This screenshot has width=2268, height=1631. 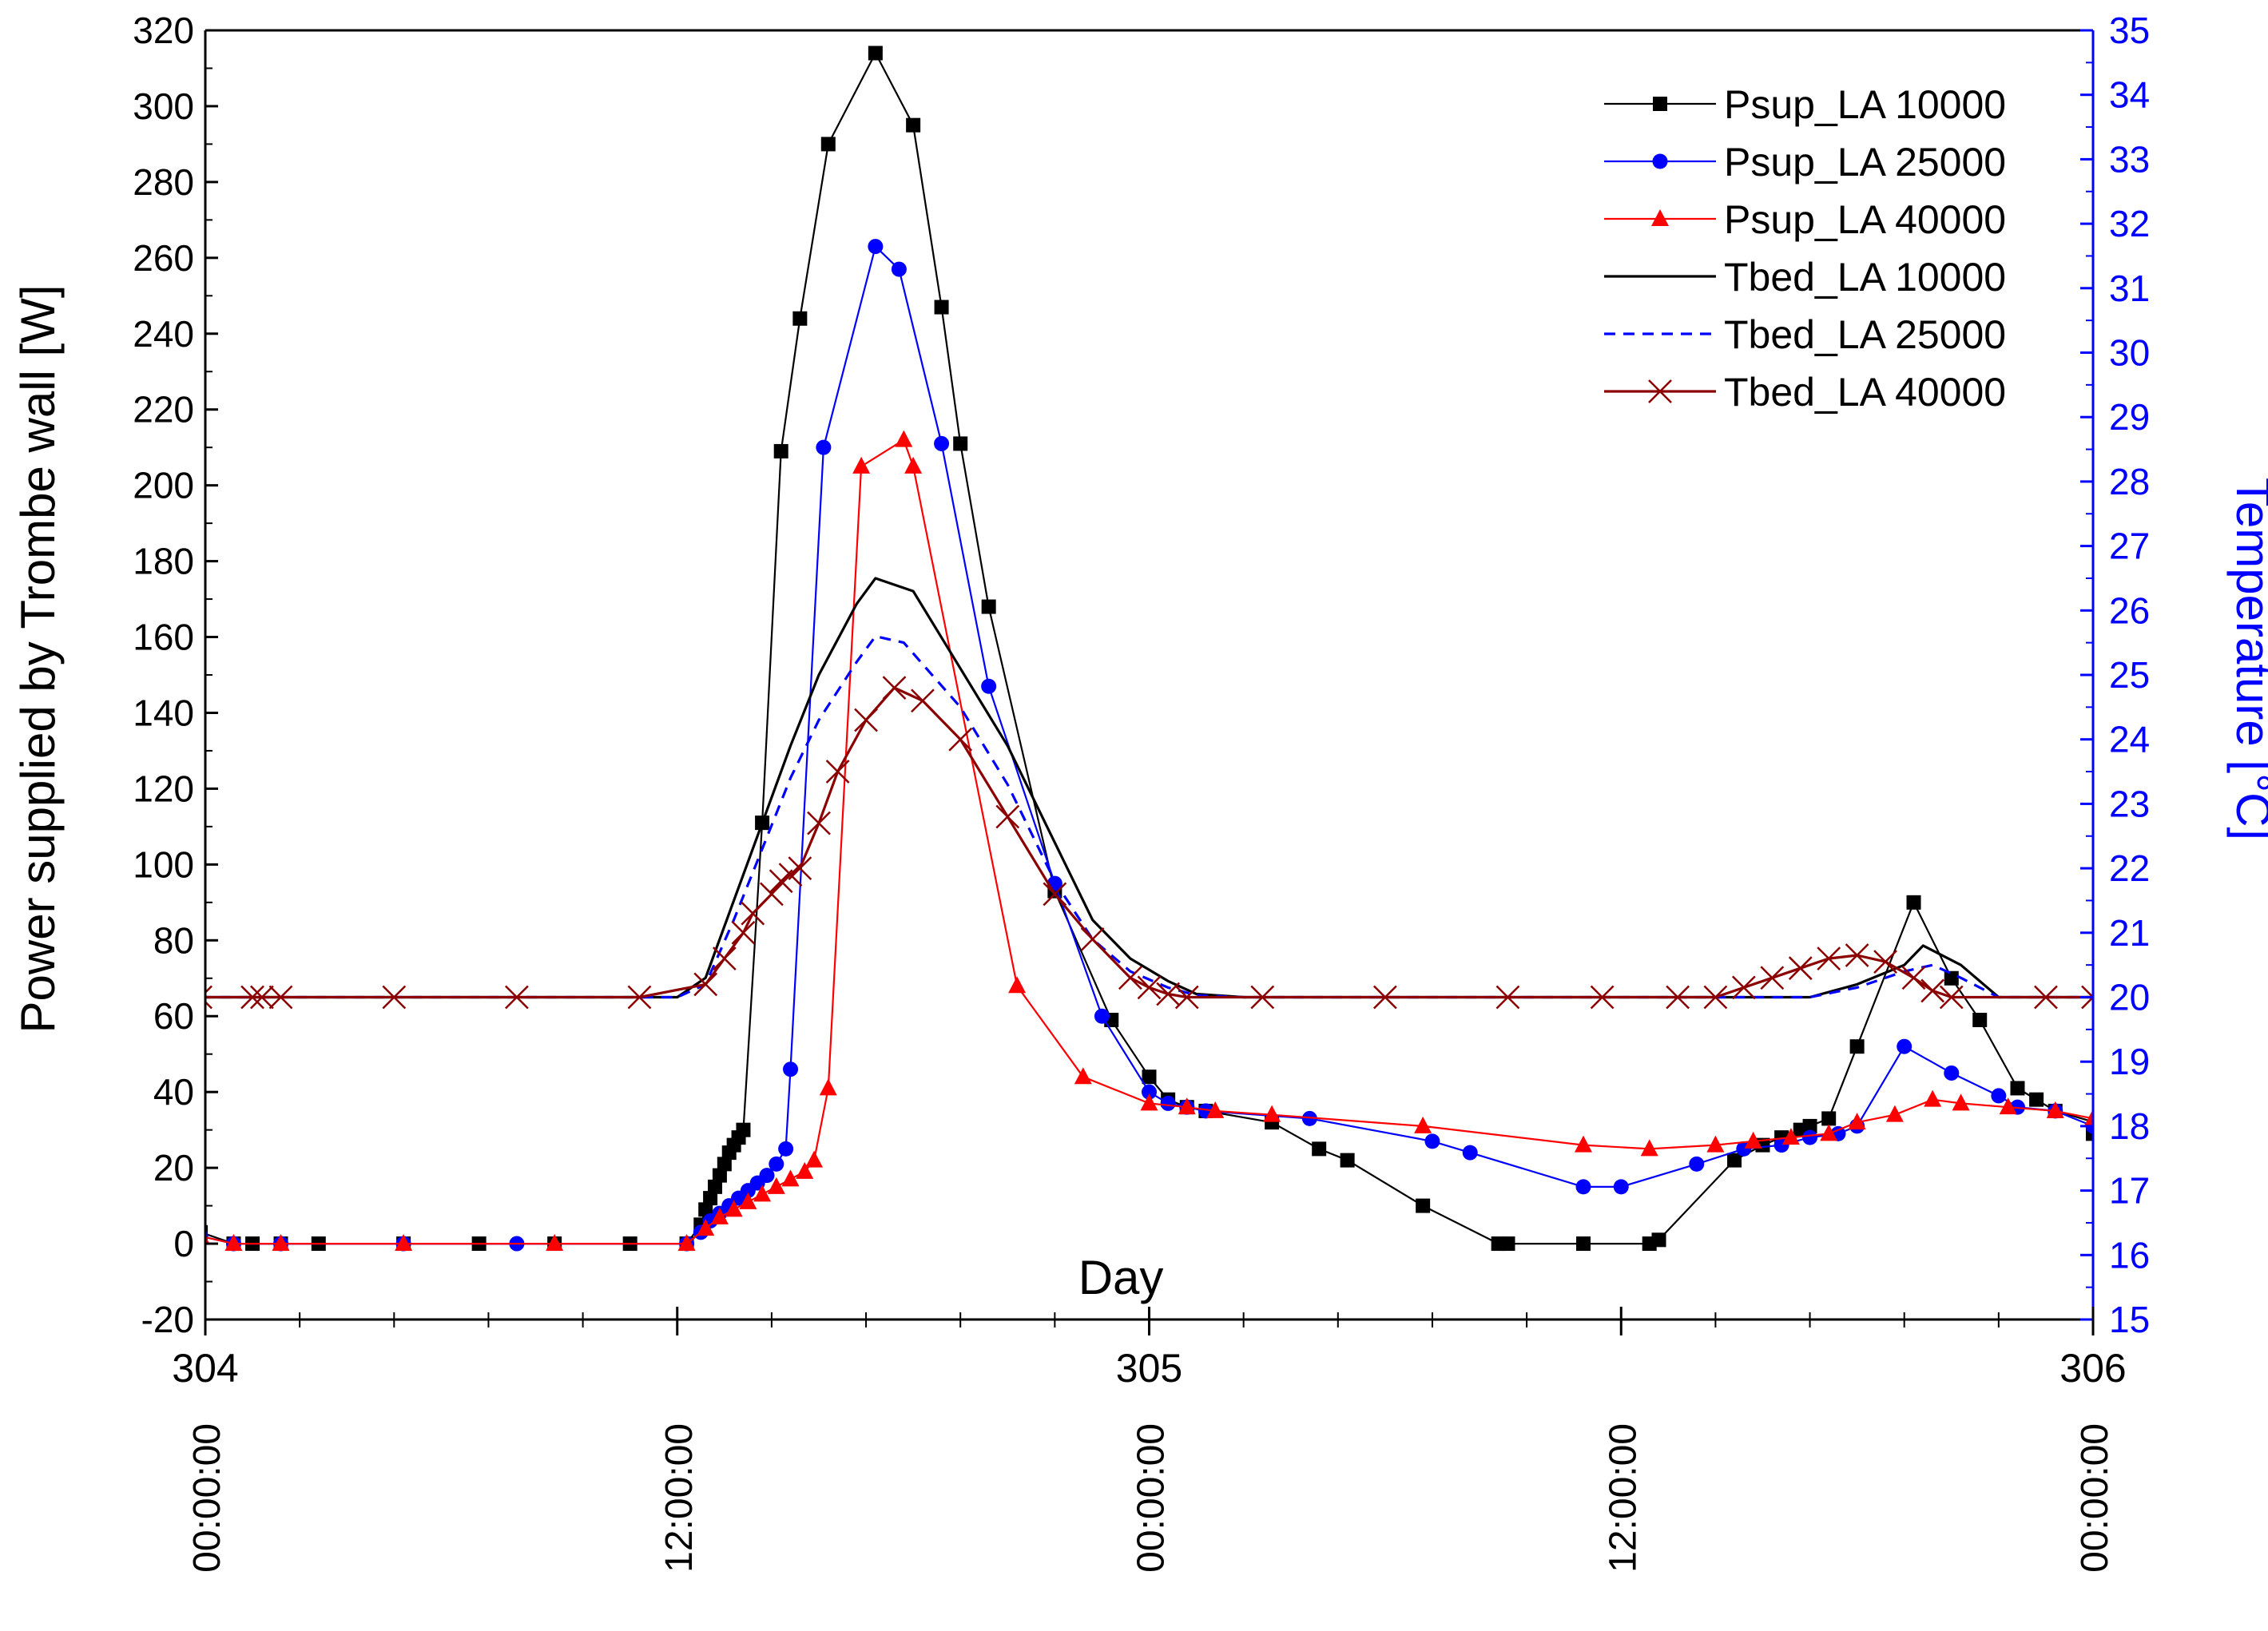 I want to click on y-left-tick-label: 320, so click(x=163, y=31).